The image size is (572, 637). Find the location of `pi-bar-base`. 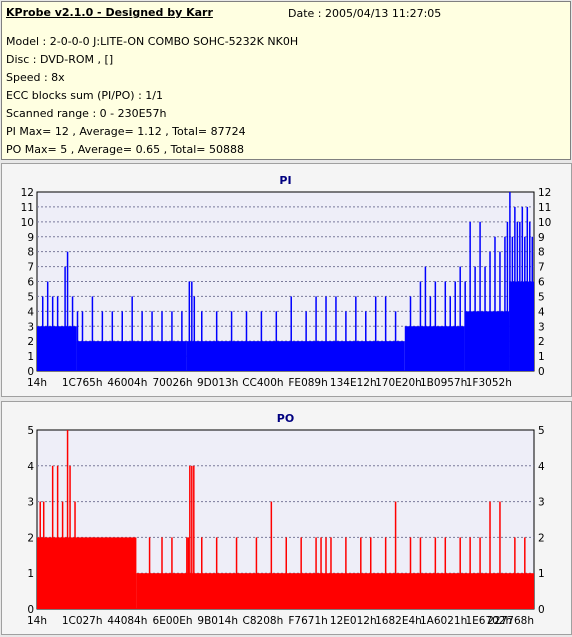

pi-bar-base is located at coordinates (434, 348).